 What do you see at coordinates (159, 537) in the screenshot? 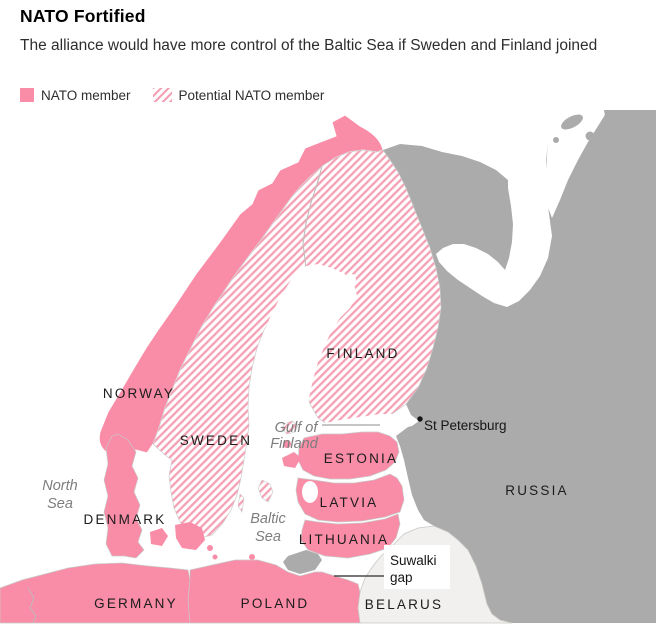
I see `funen-island` at bounding box center [159, 537].